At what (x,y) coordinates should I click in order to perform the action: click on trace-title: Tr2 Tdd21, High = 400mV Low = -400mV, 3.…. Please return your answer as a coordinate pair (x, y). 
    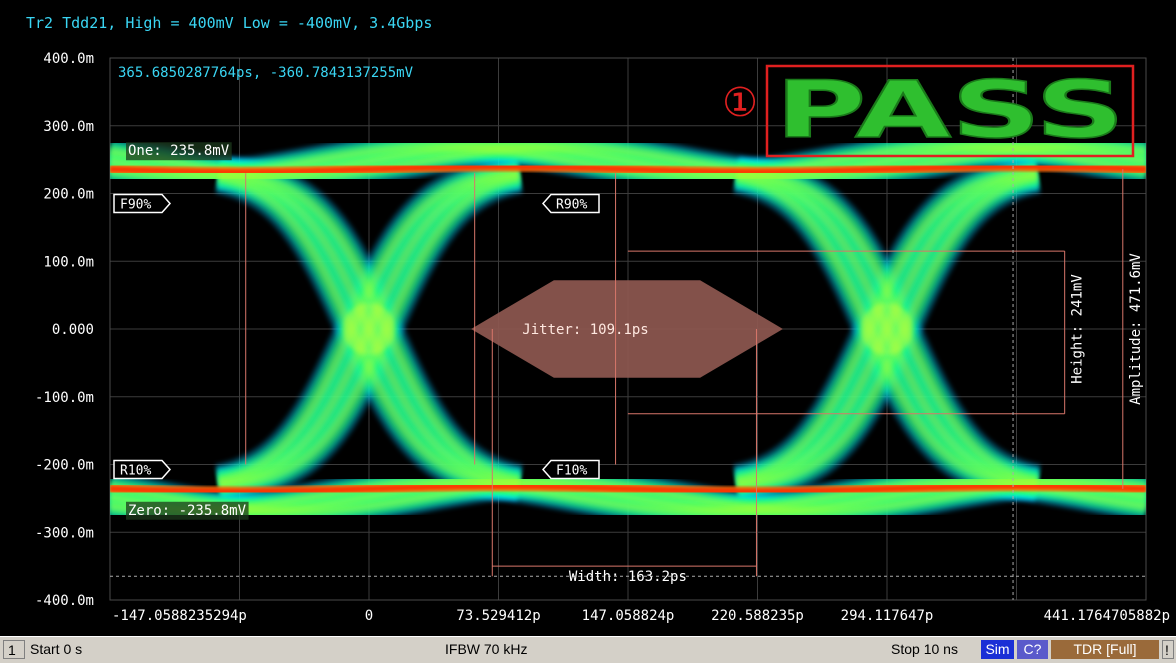
    Looking at the image, I should click on (229, 23).